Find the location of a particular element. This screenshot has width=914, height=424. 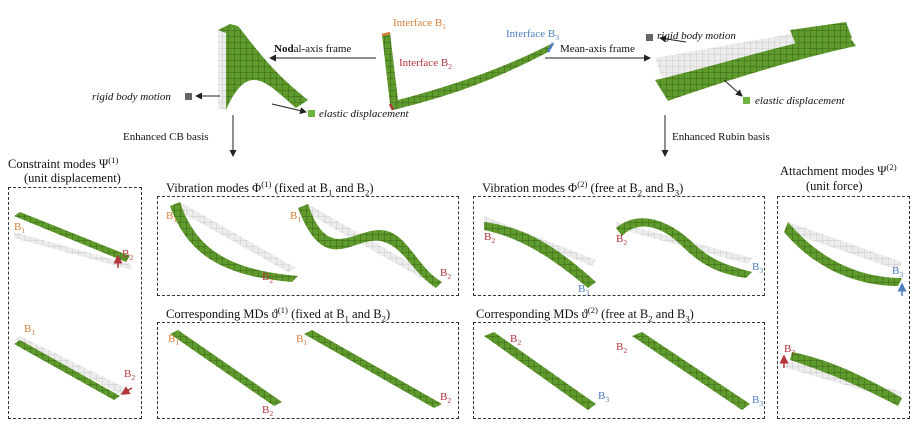

md-1b is located at coordinates (373, 369).